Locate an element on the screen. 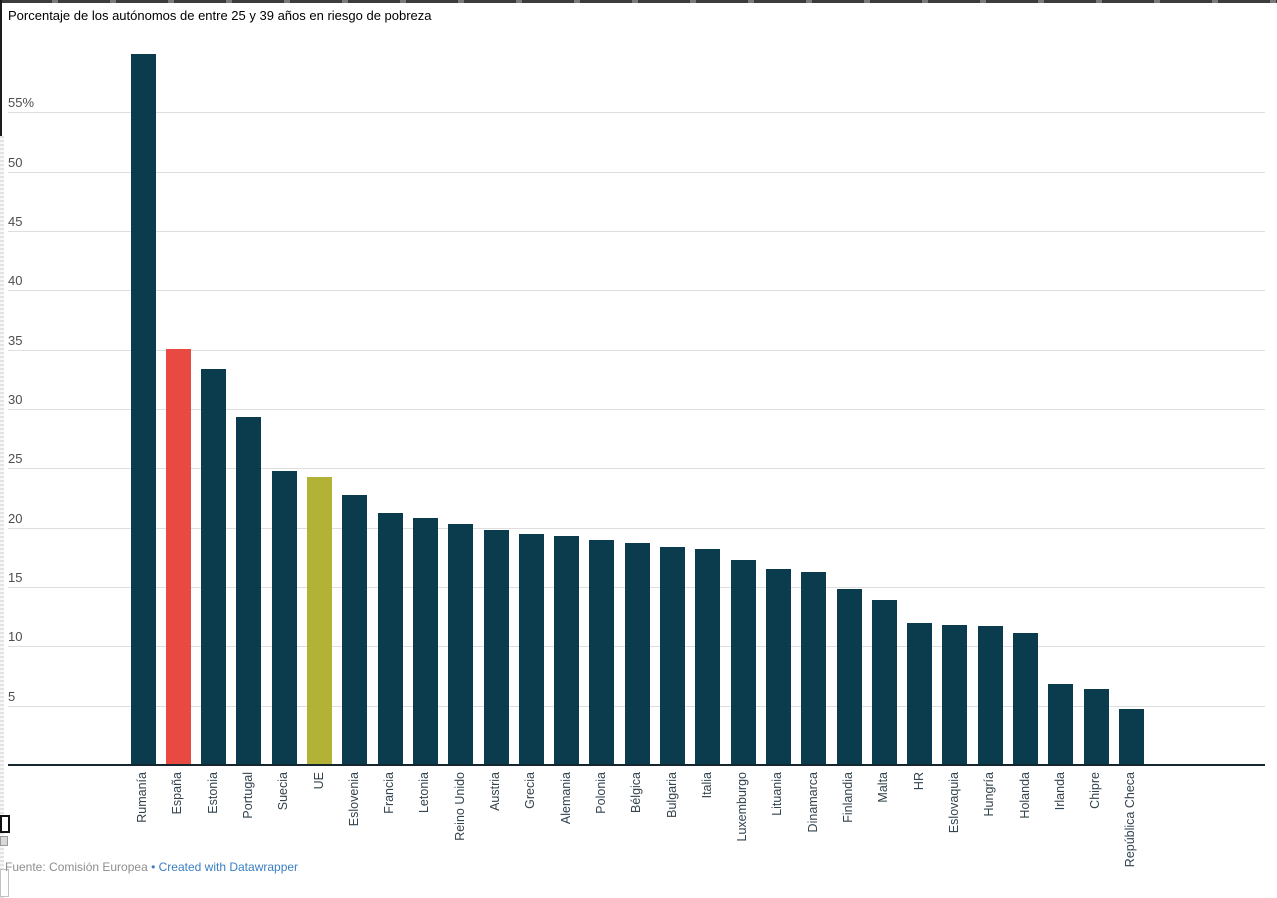  bar-hungría is located at coordinates (990, 695).